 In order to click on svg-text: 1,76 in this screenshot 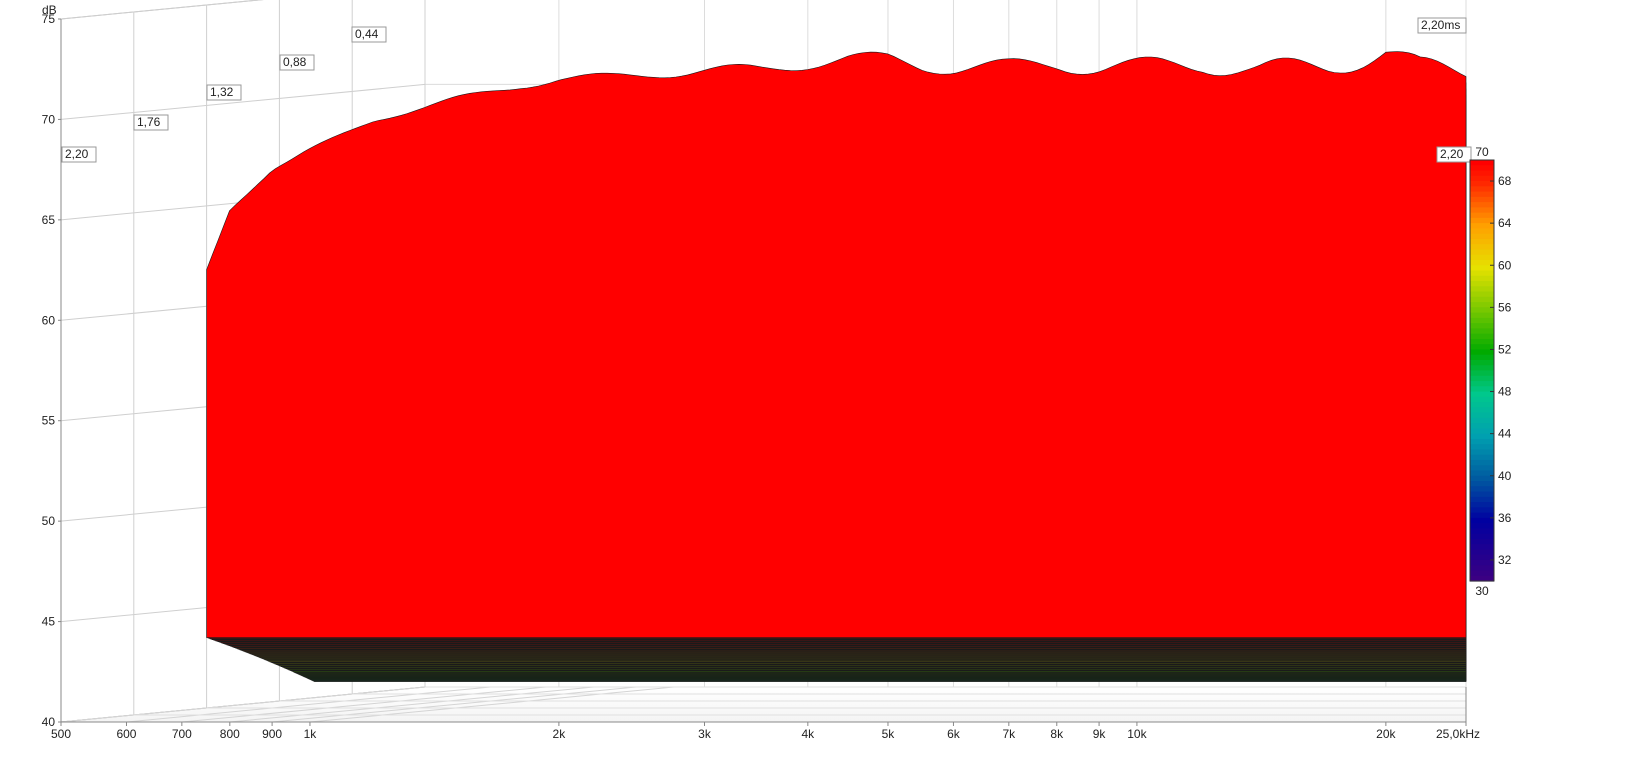, I will do `click(149, 122)`.